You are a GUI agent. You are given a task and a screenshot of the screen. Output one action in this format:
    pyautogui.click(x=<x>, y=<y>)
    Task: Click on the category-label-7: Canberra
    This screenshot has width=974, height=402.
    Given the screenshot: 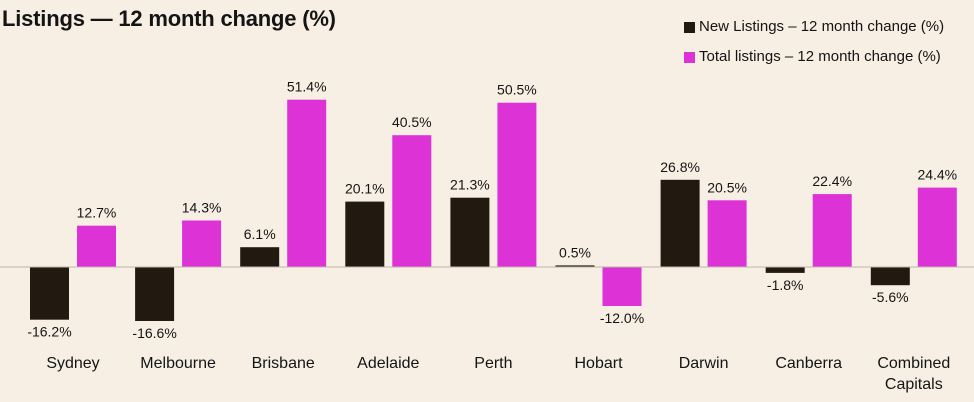 What is the action you would take?
    pyautogui.click(x=808, y=363)
    